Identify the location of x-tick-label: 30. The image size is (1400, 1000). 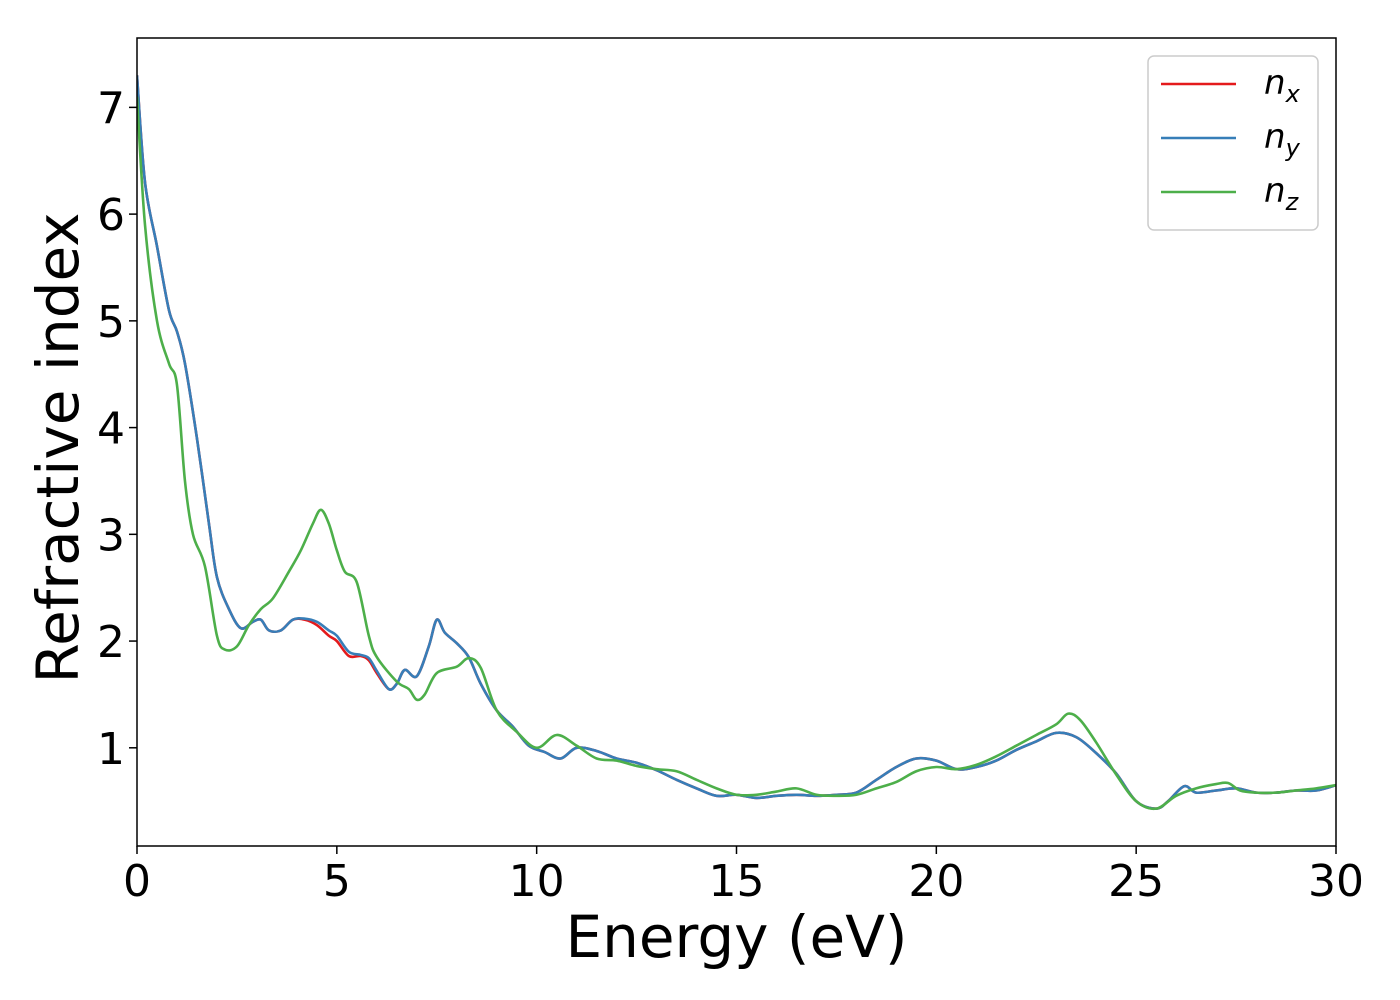
(1336, 881).